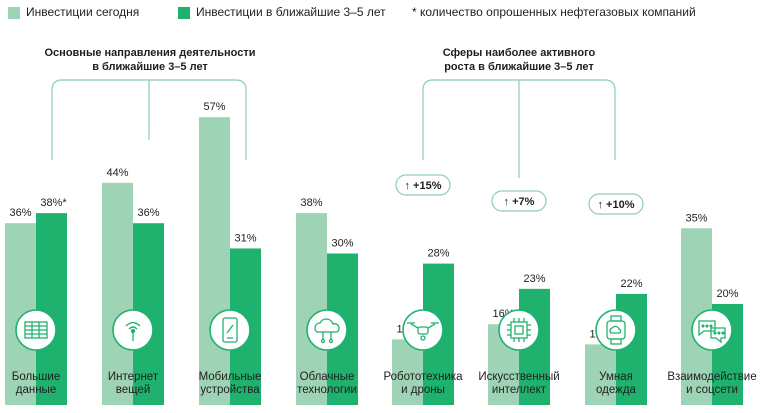 The height and width of the screenshot is (413, 780). I want to click on category-label: и соцсети, so click(712, 390).